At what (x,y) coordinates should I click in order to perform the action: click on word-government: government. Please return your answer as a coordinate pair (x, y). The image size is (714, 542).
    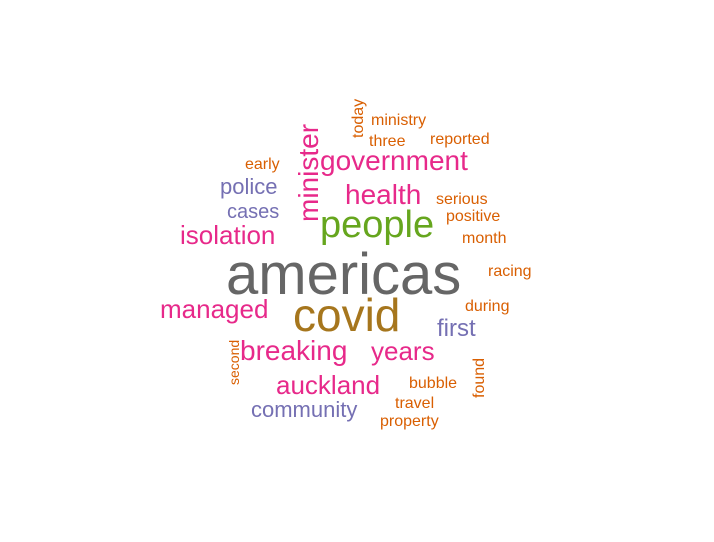
    Looking at the image, I should click on (394, 160).